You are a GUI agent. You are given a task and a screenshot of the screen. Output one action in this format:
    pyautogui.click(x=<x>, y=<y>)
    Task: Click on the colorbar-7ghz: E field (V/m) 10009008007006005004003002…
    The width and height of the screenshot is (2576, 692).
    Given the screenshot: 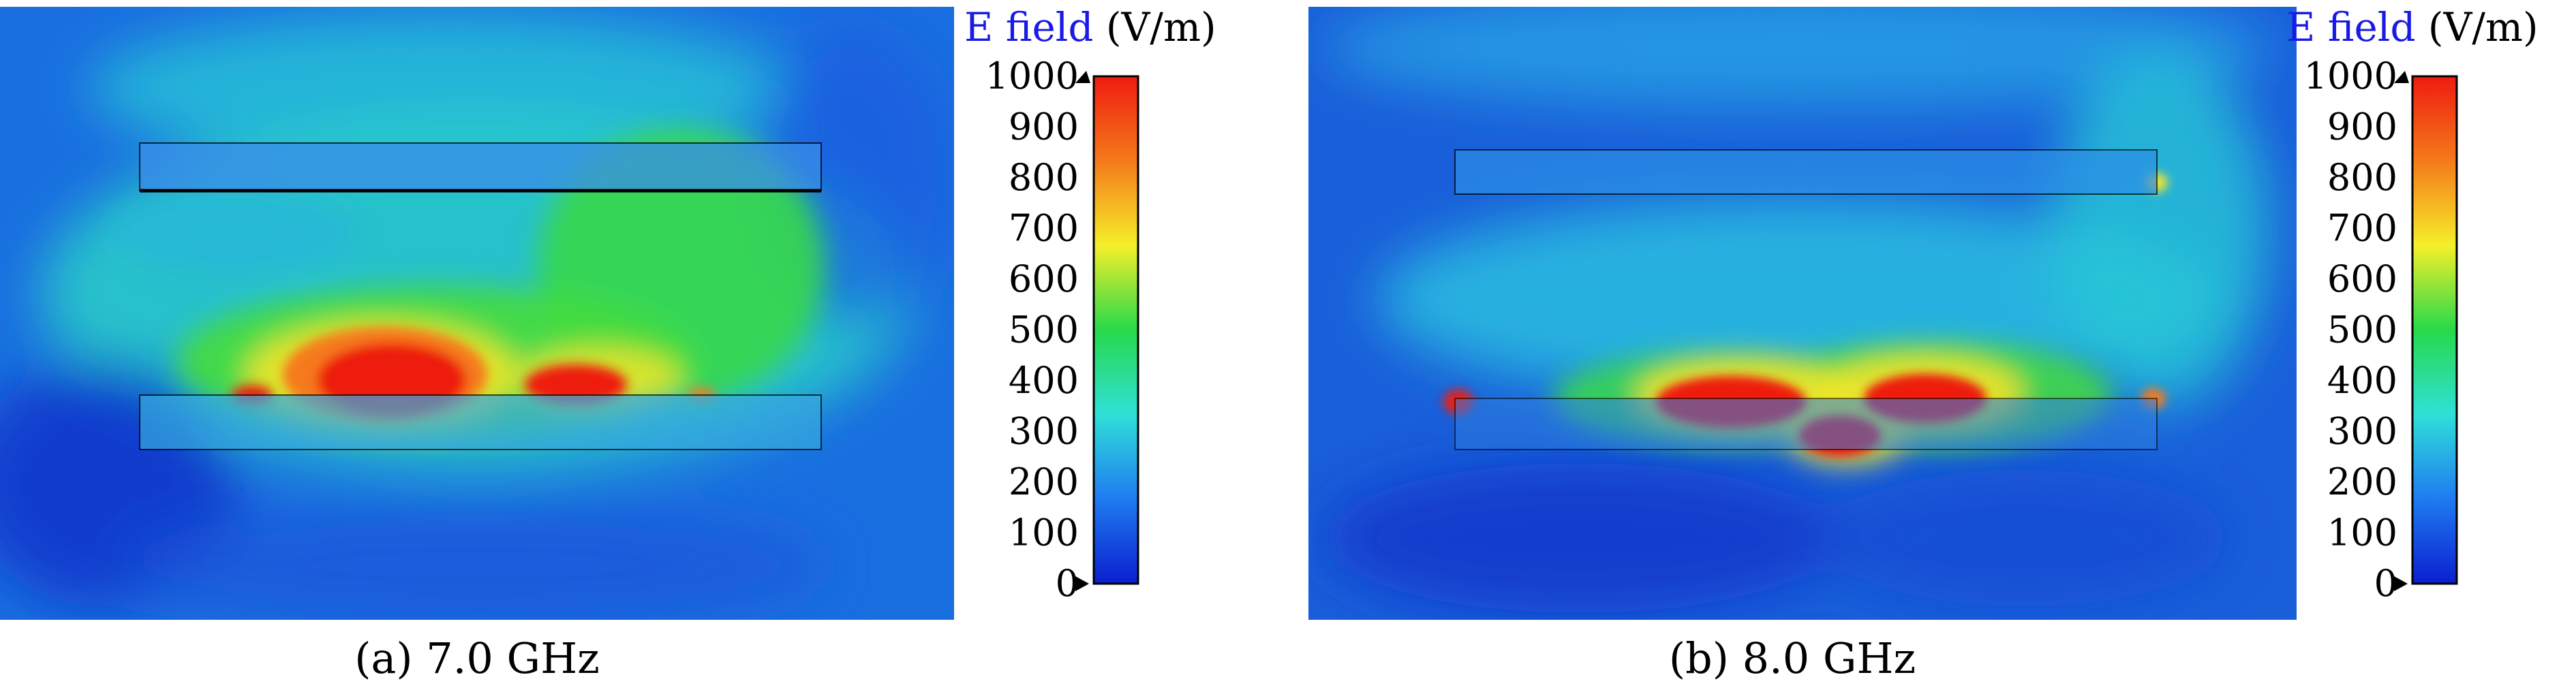 What is the action you would take?
    pyautogui.click(x=1090, y=304)
    